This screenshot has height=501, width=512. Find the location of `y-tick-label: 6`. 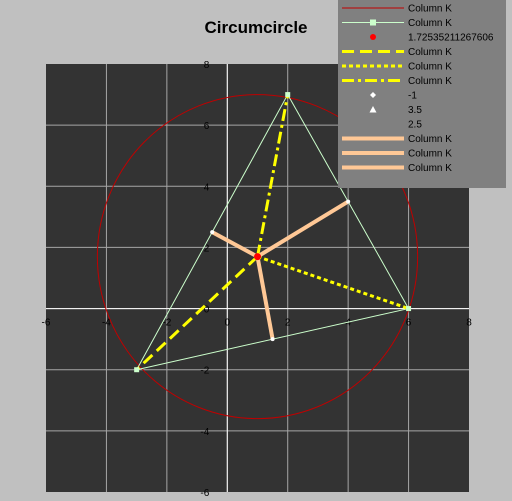

y-tick-label: 6 is located at coordinates (207, 126).